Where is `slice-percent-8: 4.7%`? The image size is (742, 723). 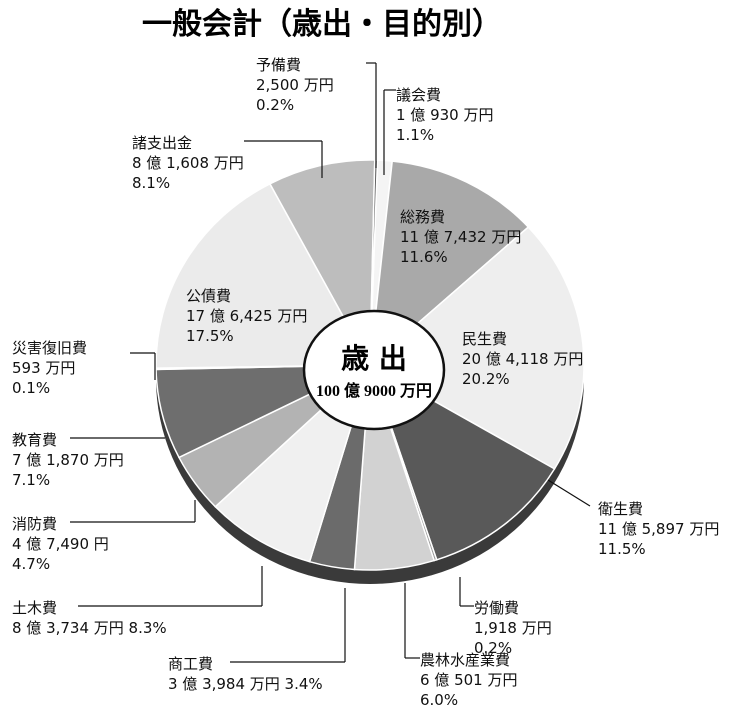 slice-percent-8: 4.7% is located at coordinates (31, 564).